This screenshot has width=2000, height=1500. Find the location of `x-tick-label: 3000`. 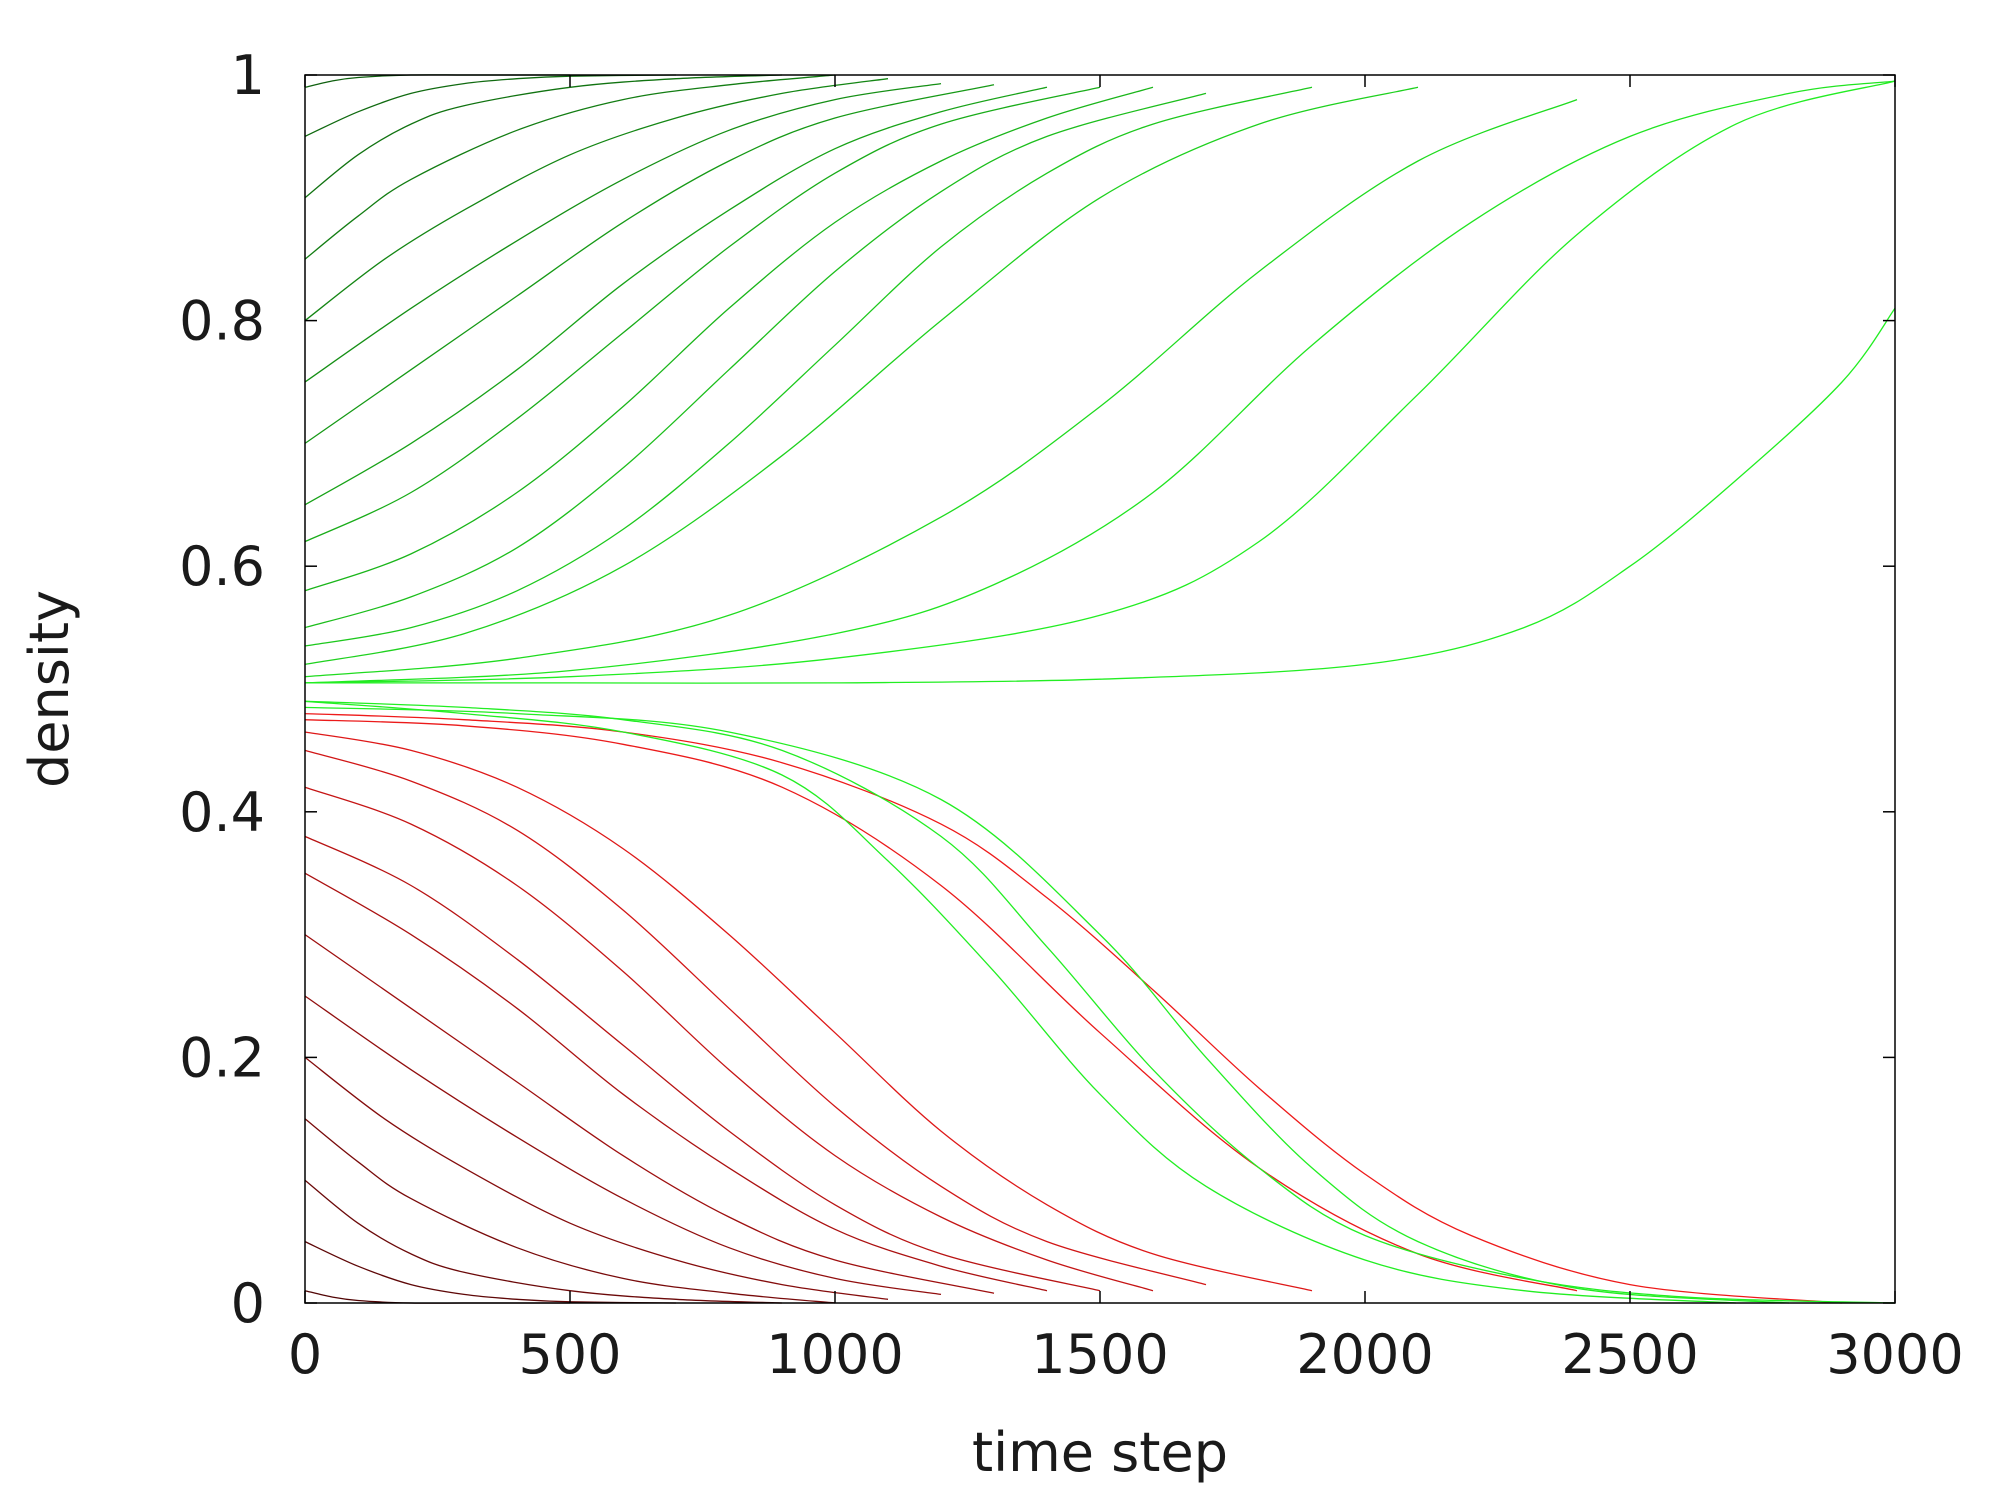

x-tick-label: 3000 is located at coordinates (1894, 1354).